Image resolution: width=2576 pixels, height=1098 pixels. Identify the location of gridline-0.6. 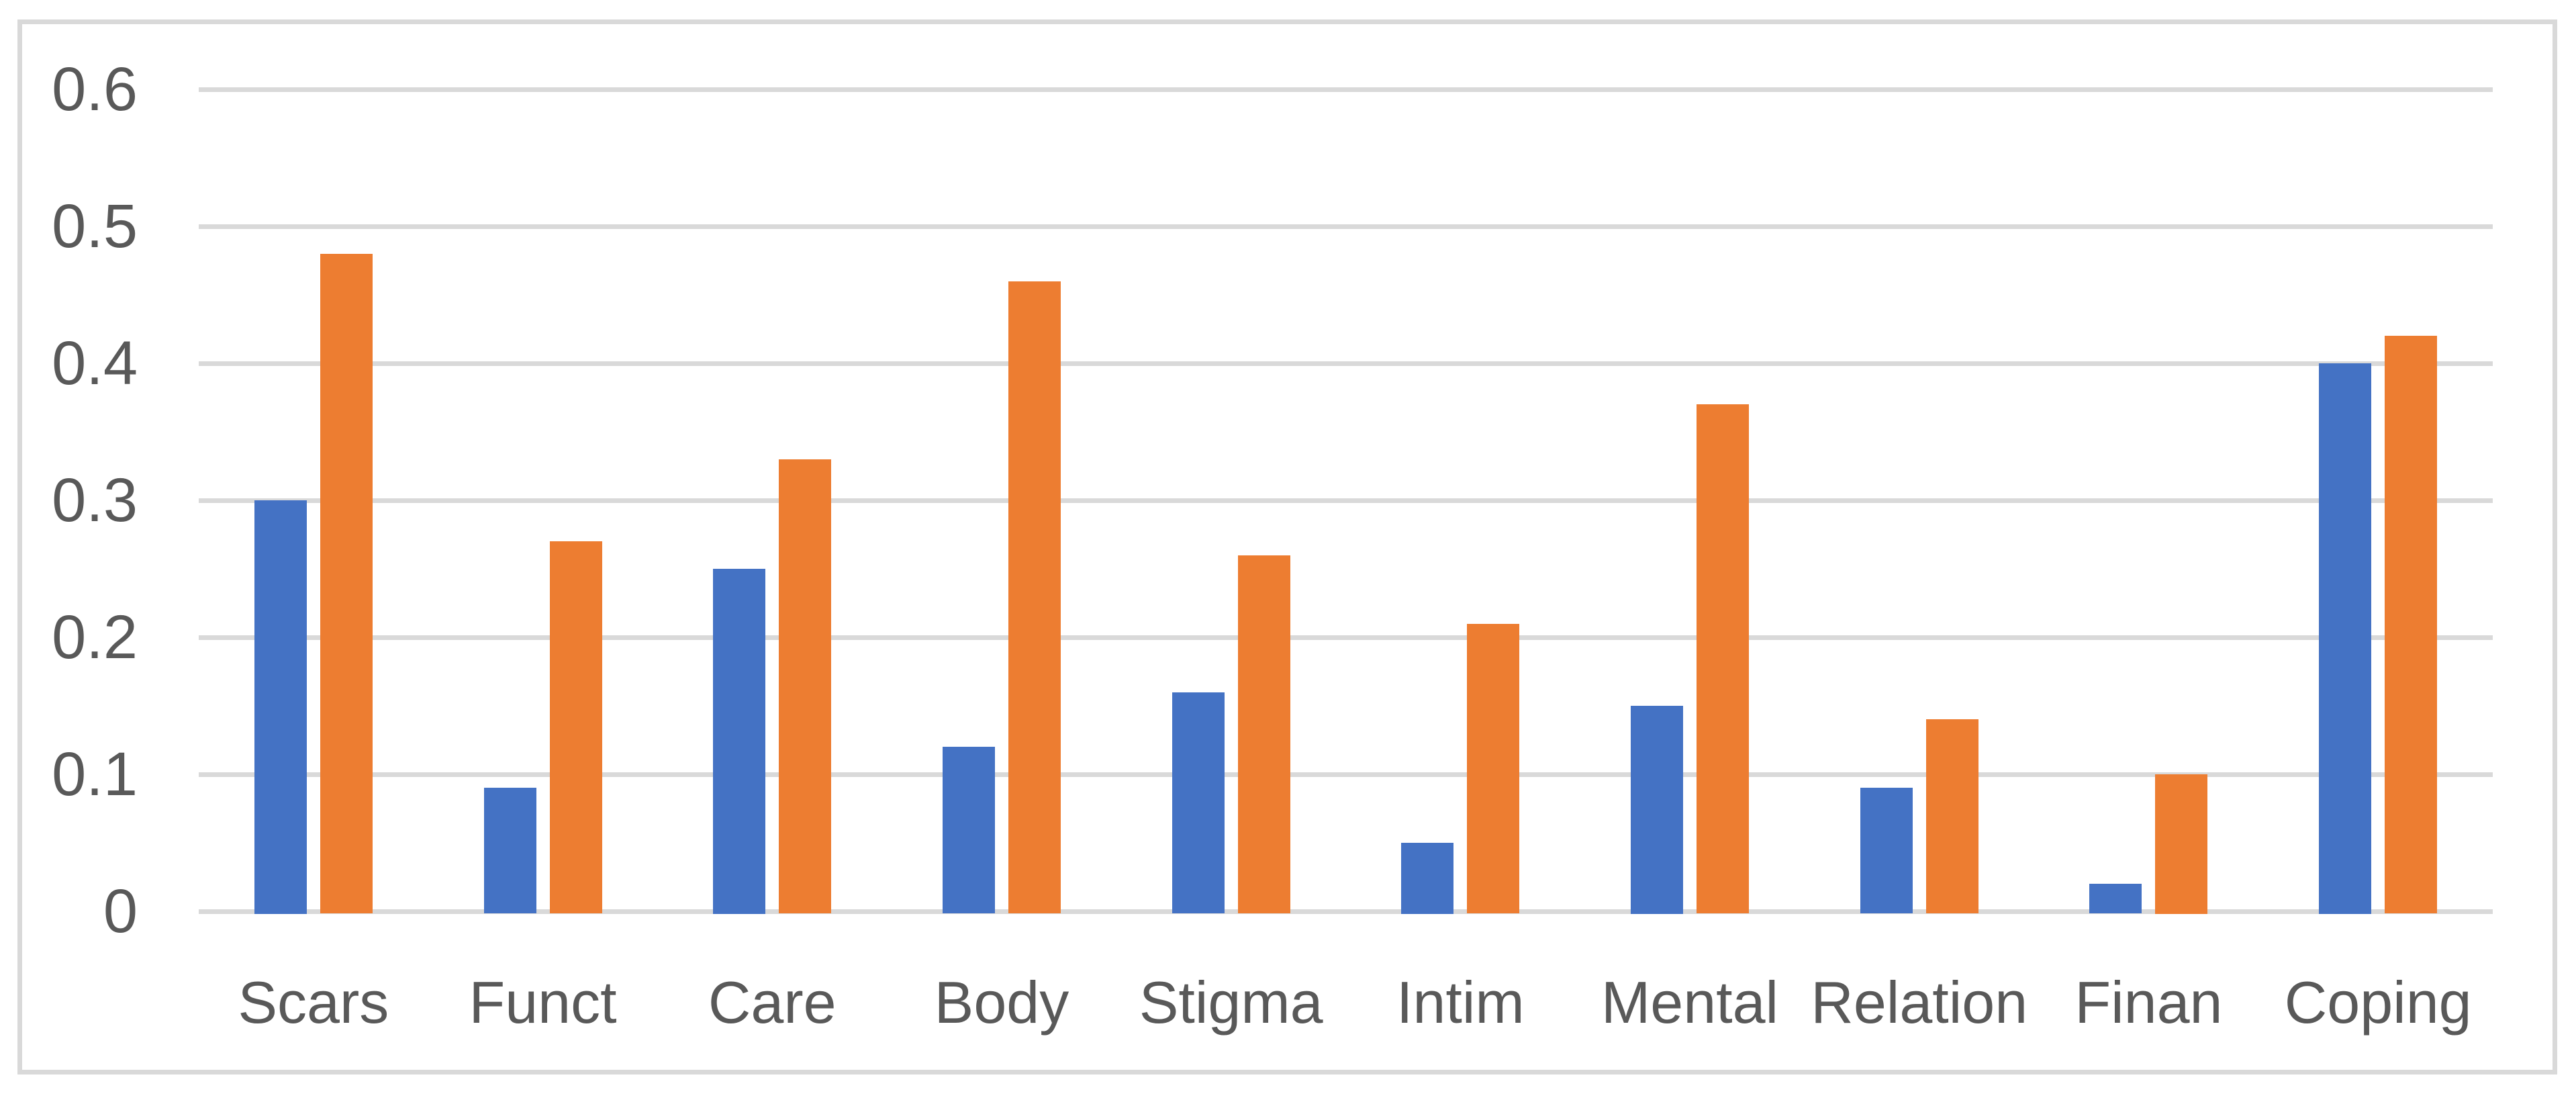
(1346, 89).